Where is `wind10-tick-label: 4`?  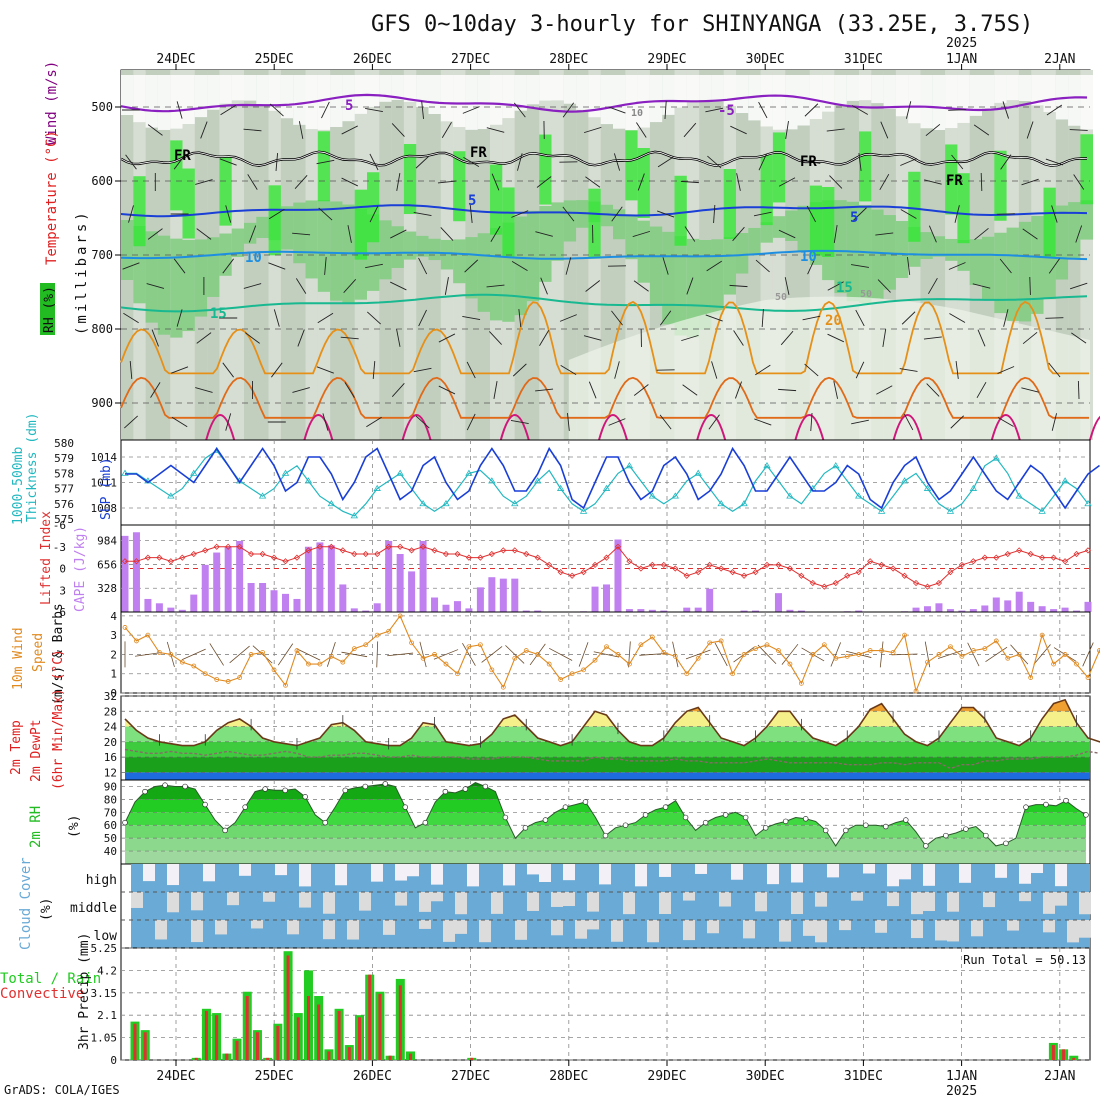
wind10-tick-label: 4 is located at coordinates (113, 616).